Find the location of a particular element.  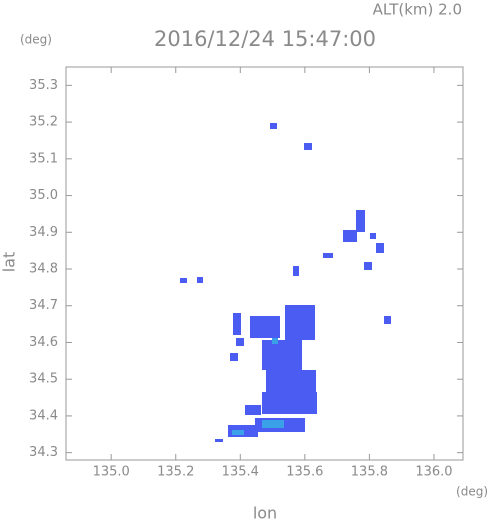

y-tick-label: 34.5 is located at coordinates (43, 379).